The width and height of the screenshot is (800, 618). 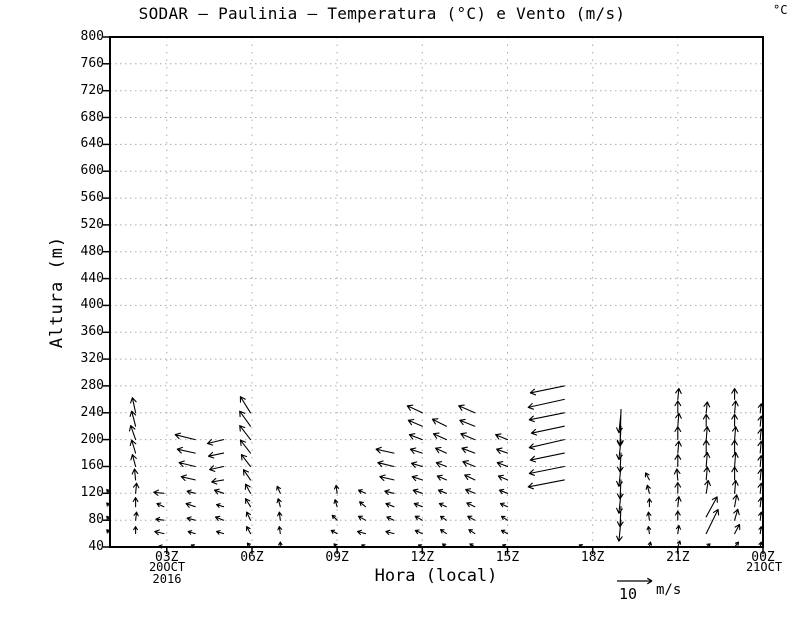 I want to click on y-axis-tick-label: 680, so click(x=92, y=117).